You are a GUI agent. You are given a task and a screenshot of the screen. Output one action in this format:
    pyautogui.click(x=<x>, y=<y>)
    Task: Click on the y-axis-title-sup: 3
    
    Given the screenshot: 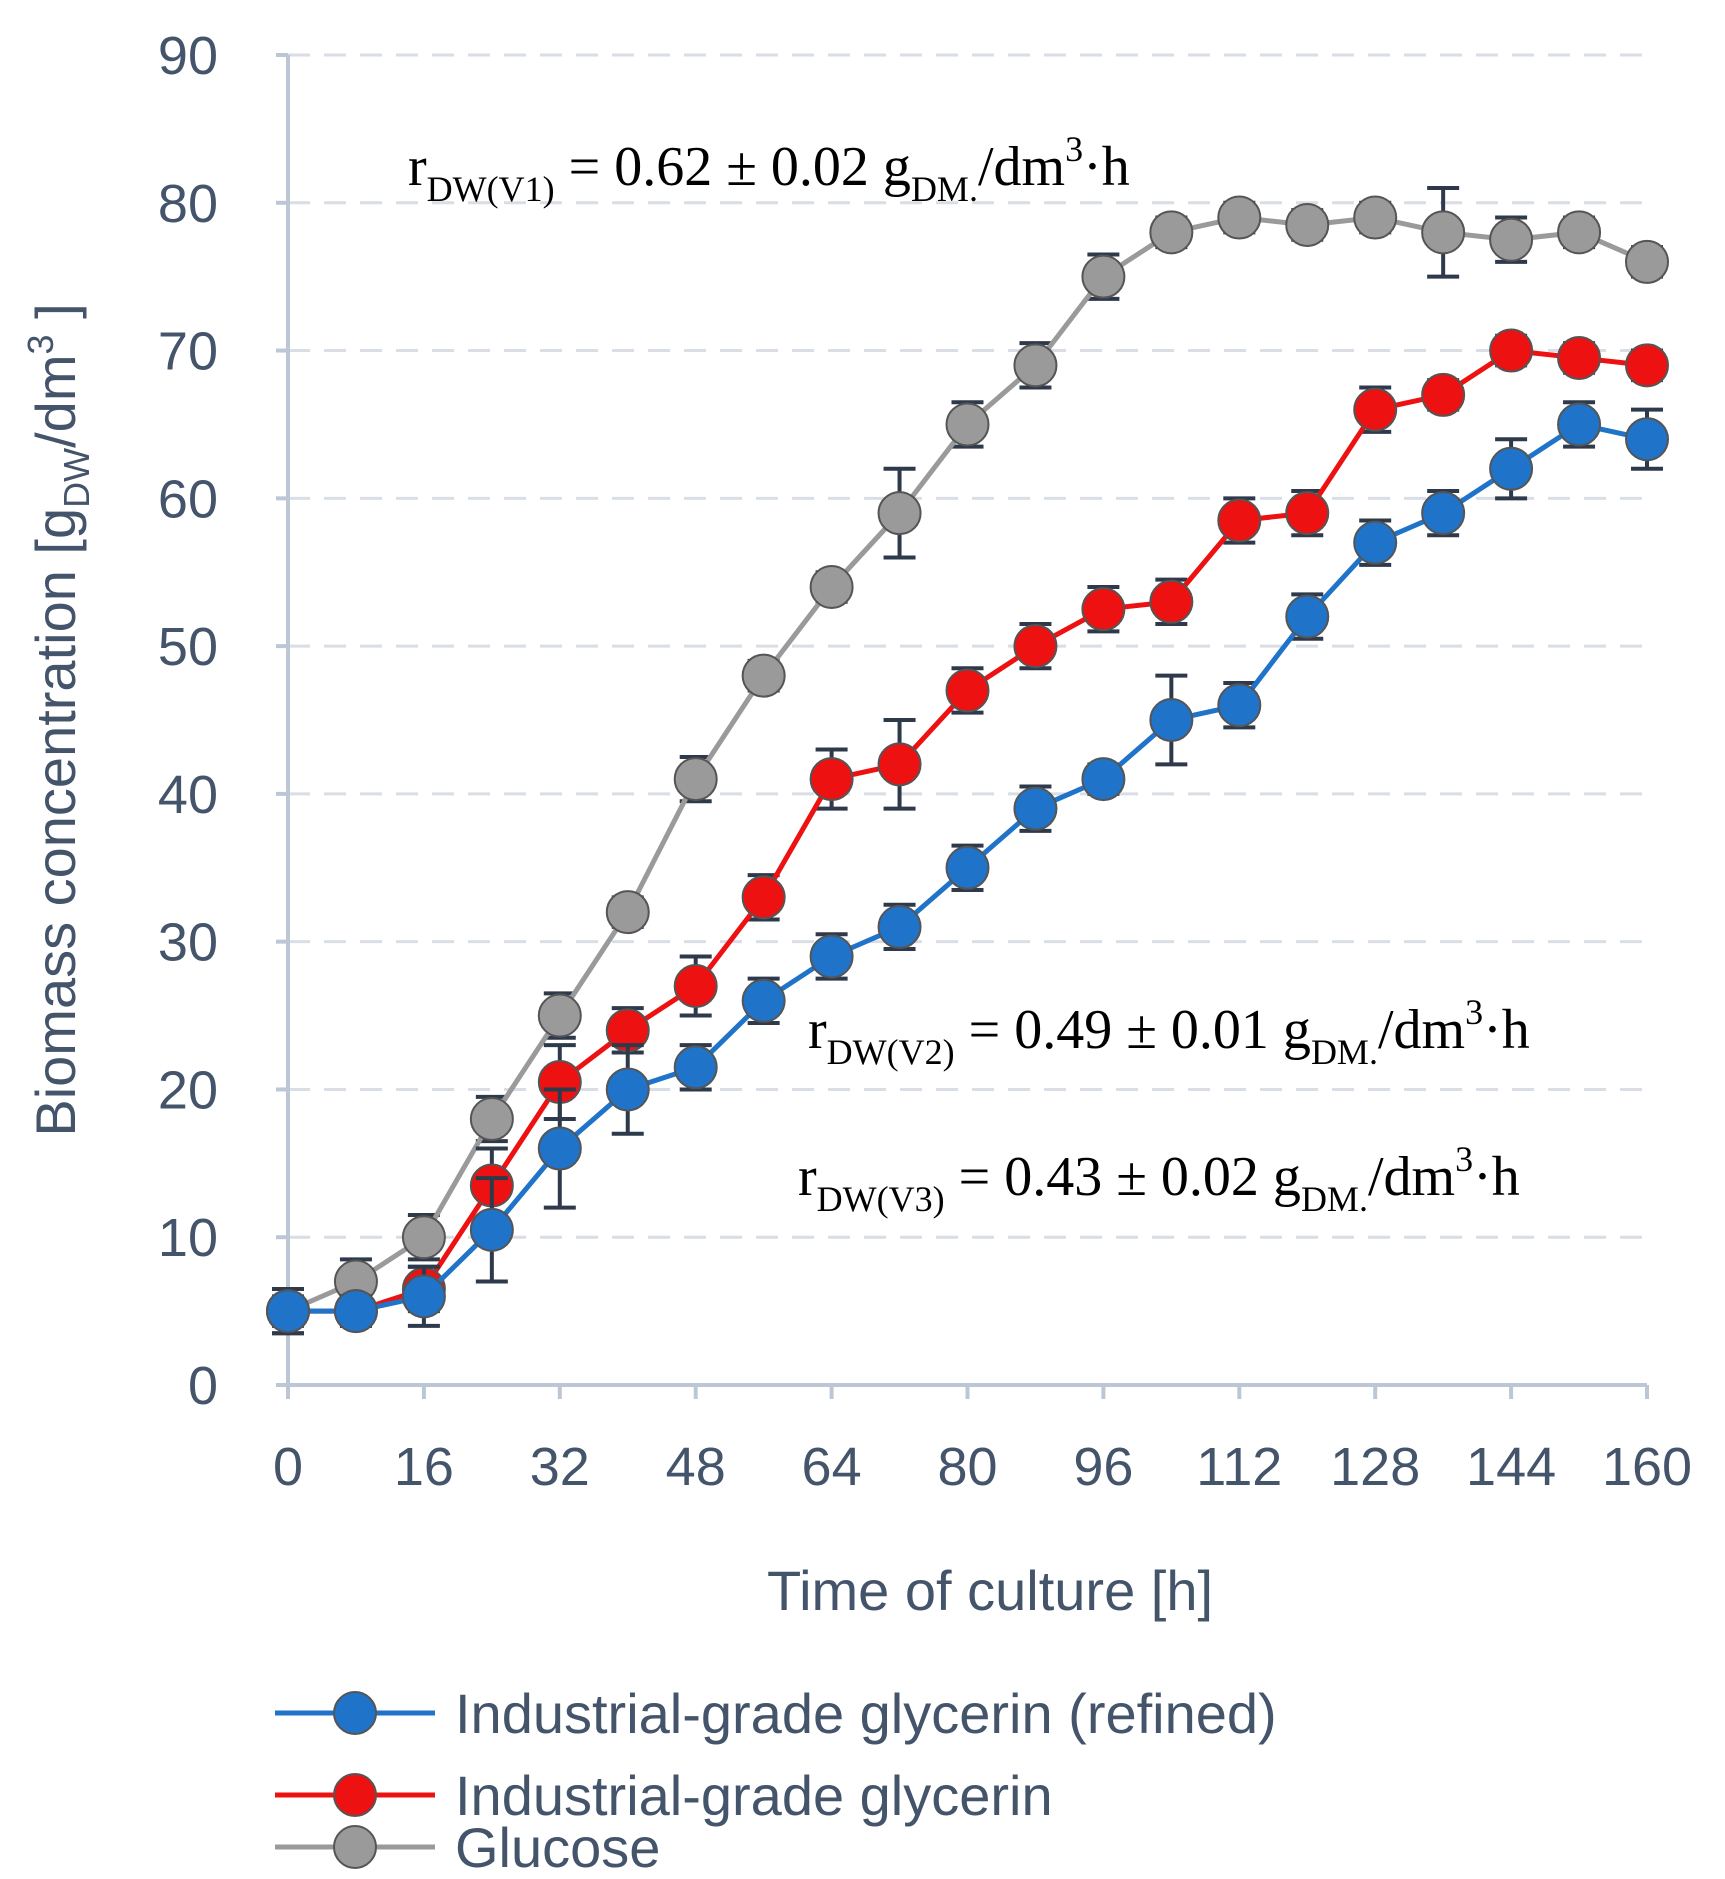 What is the action you would take?
    pyautogui.click(x=40, y=344)
    